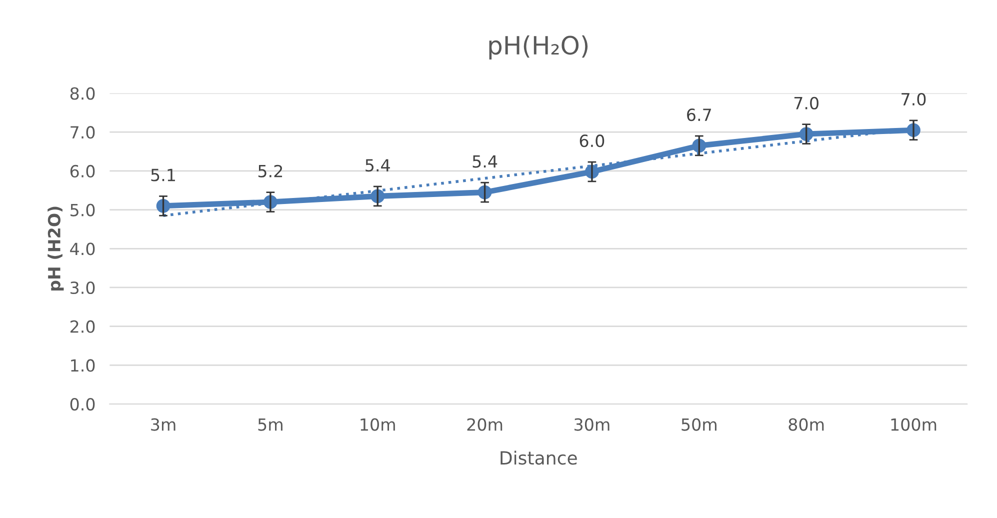 Image resolution: width=997 pixels, height=518 pixels. What do you see at coordinates (56, 248) in the screenshot?
I see `y-axis-title: pH (H2O)` at bounding box center [56, 248].